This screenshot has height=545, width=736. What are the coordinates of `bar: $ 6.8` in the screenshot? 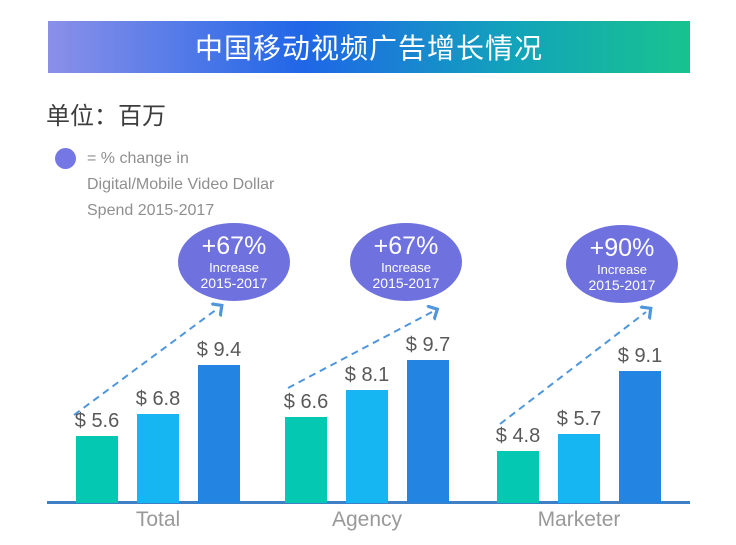 It's located at (158, 445).